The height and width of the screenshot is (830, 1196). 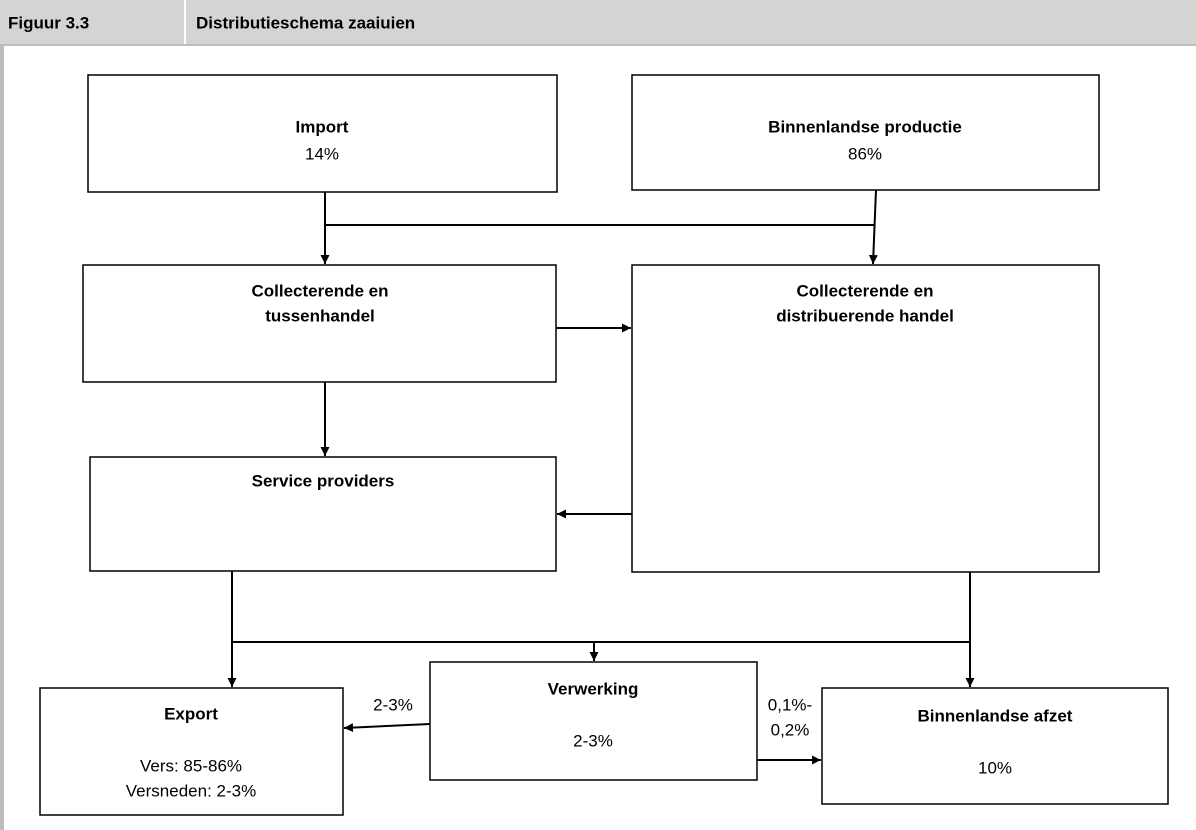 What do you see at coordinates (191, 790) in the screenshot?
I see `node-value: Versneden: 2-3%` at bounding box center [191, 790].